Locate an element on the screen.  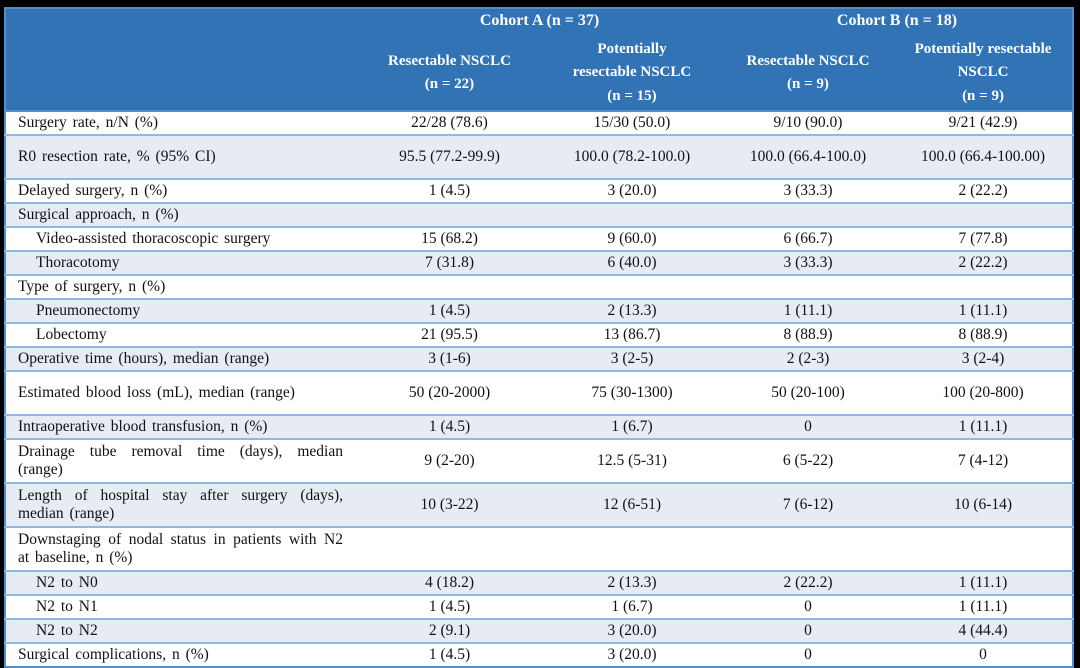
cohort-b-header: Cohort B (n = 18) is located at coordinates (898, 22).